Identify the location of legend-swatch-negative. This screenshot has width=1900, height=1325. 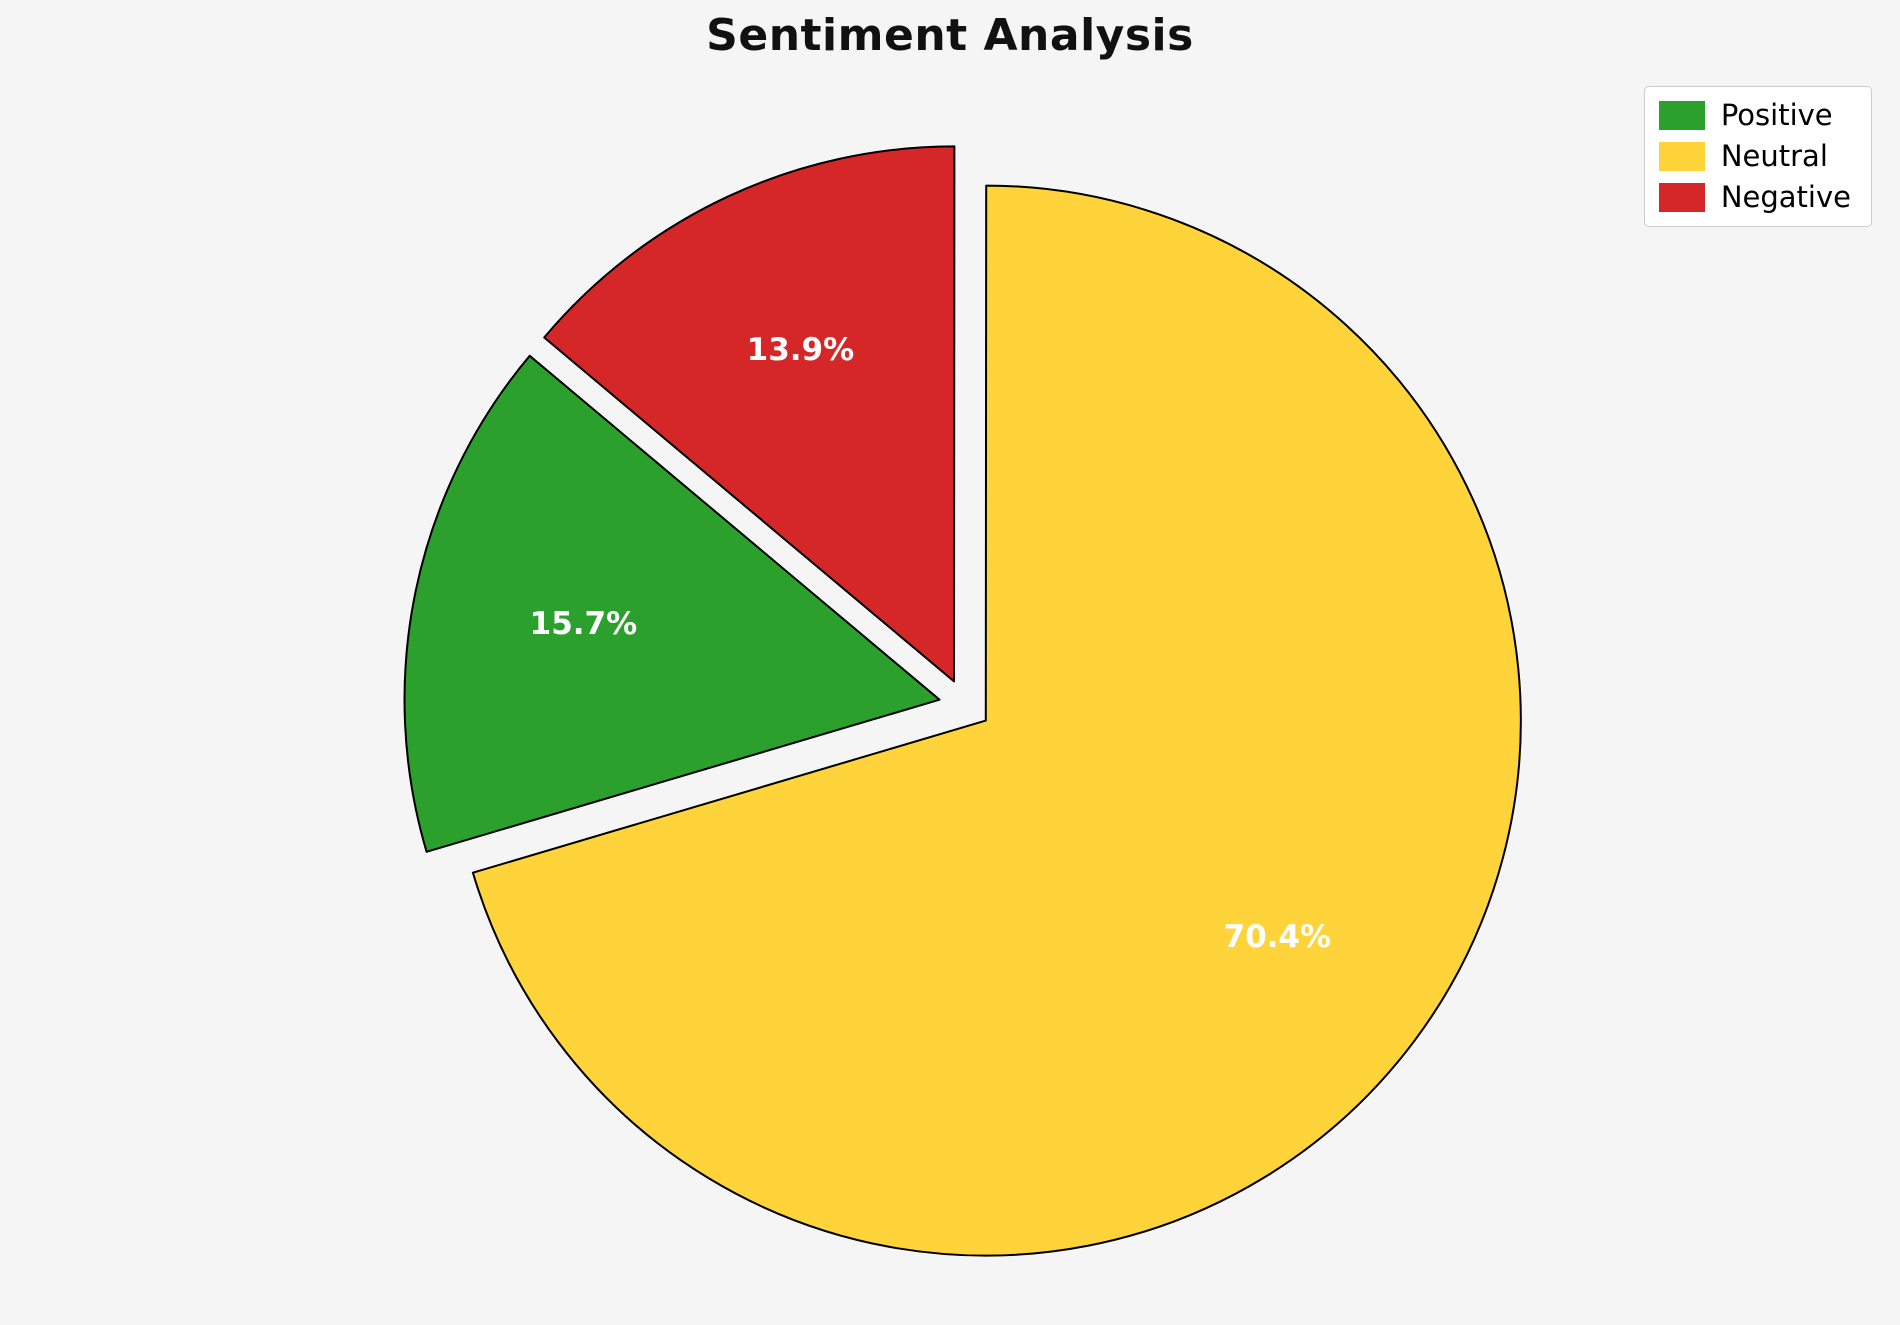
(1681, 197).